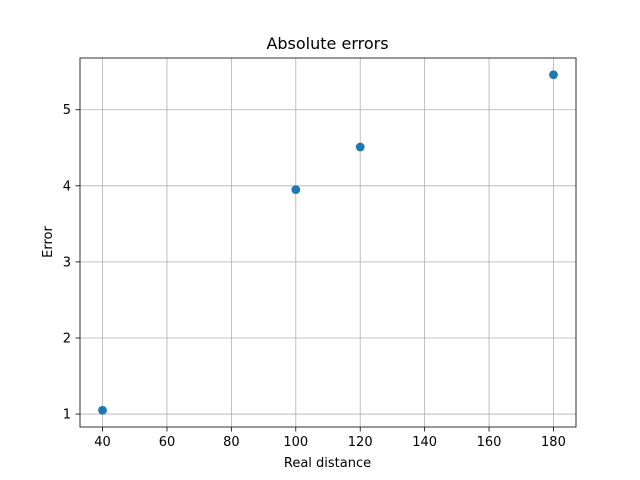 The height and width of the screenshot is (480, 640). Describe the element at coordinates (102, 442) in the screenshot. I see `x-tick-label: 40` at that location.